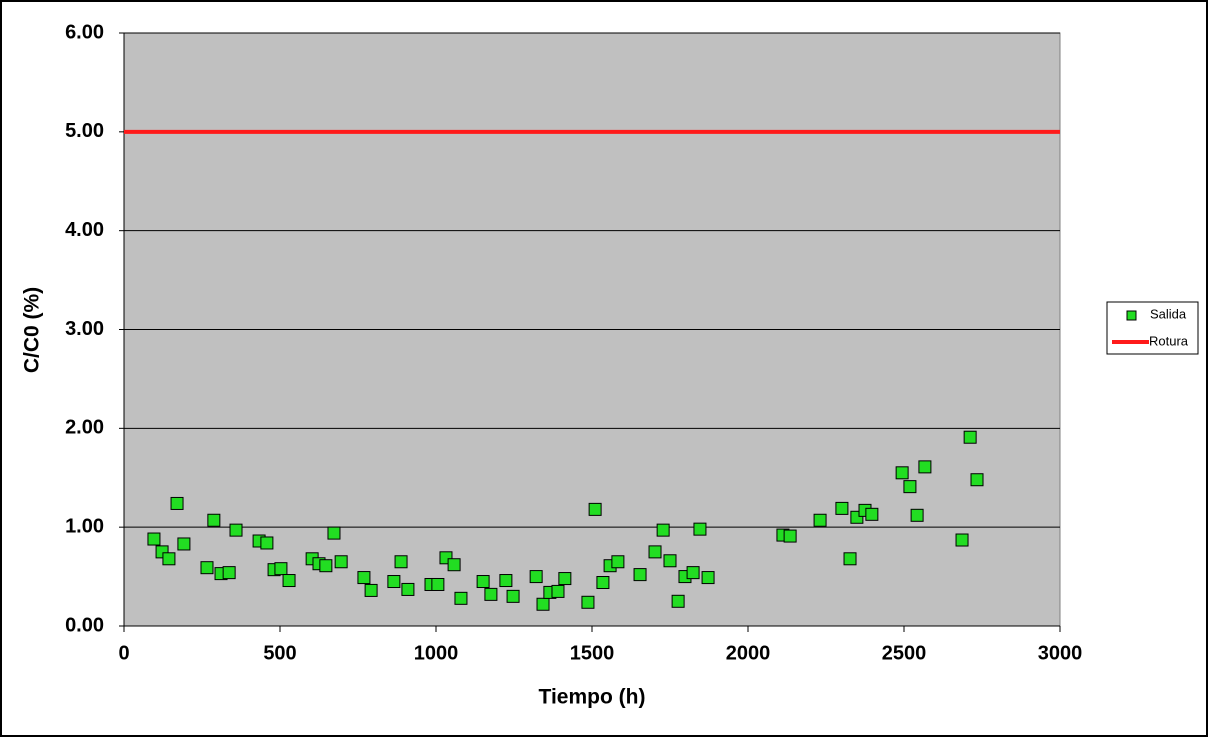  I want to click on legend-label: Rotura, so click(1169, 340).